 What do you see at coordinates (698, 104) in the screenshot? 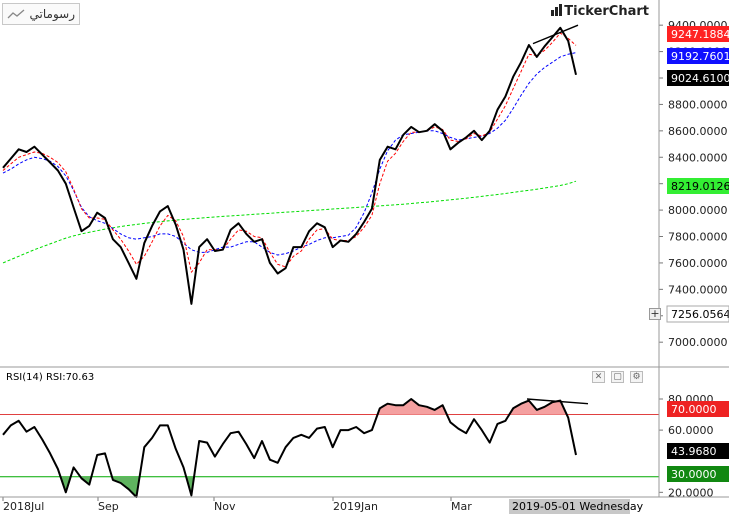
I see `price-tick-label: 8800.0000` at bounding box center [698, 104].